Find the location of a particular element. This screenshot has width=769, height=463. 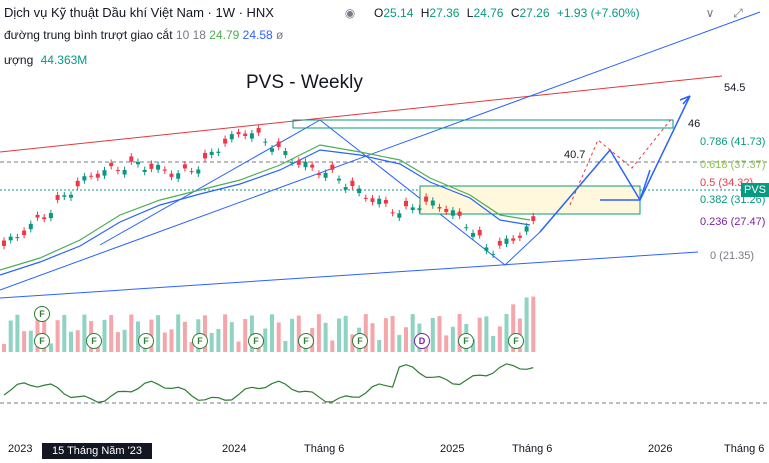

ma-cross-value-2: 24.58 is located at coordinates (257, 35).